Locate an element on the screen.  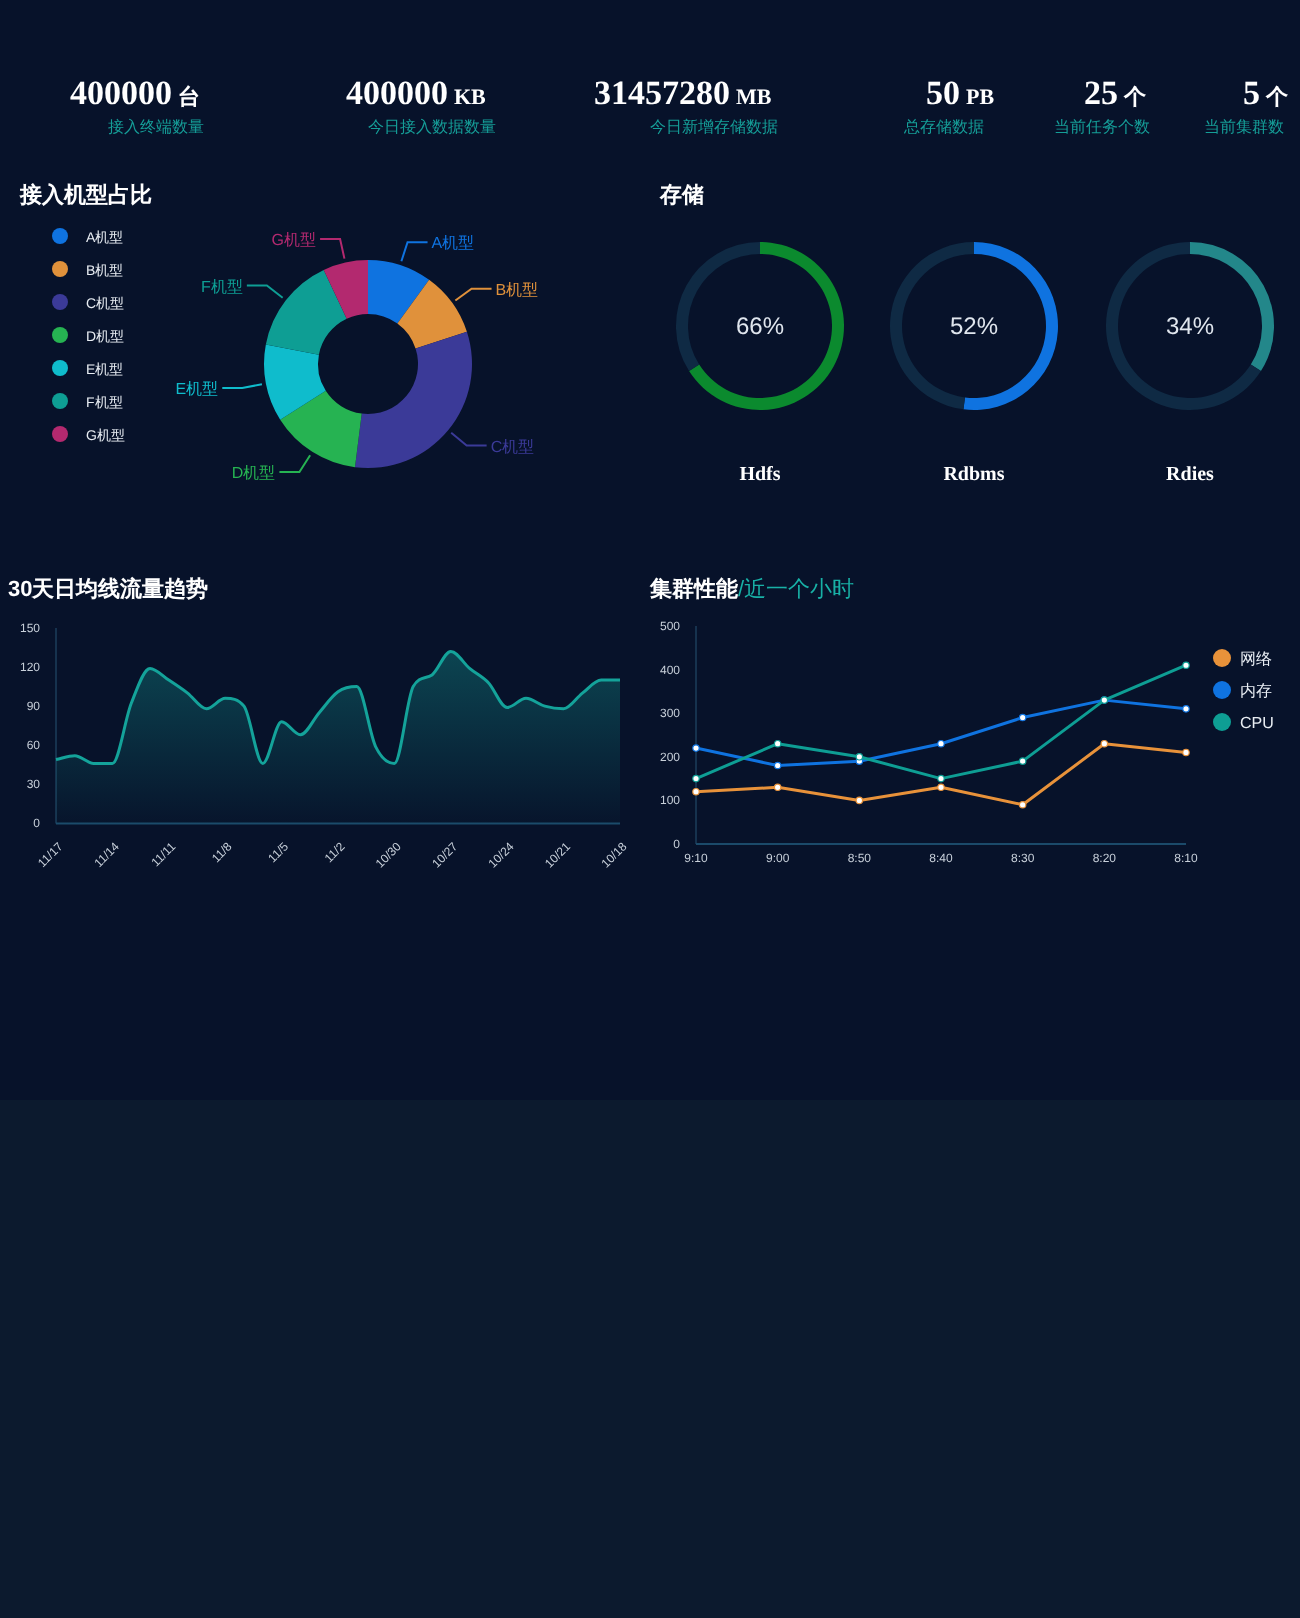
data-label: 5 is located at coordinates (1251, 93).